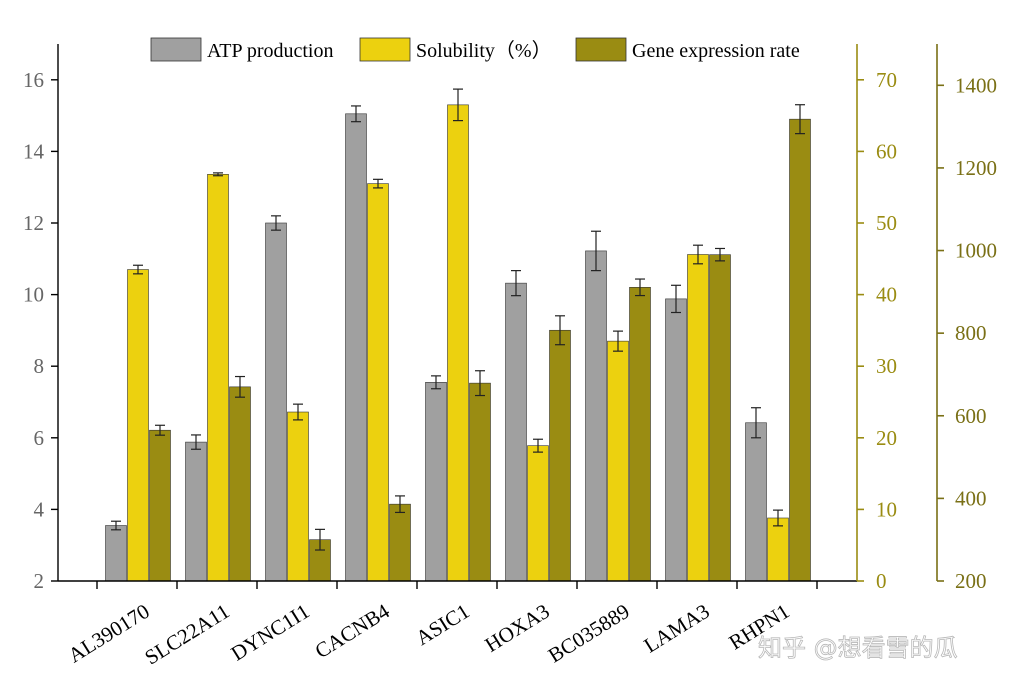 This screenshot has height=690, width=1022. I want to click on bar-gene-slc22a11, so click(240, 484).